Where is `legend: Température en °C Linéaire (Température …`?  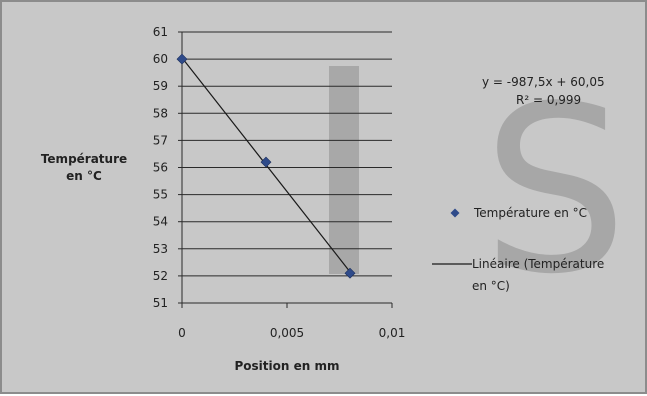
legend: Température en °C Linéaire (Température … is located at coordinates (518, 249).